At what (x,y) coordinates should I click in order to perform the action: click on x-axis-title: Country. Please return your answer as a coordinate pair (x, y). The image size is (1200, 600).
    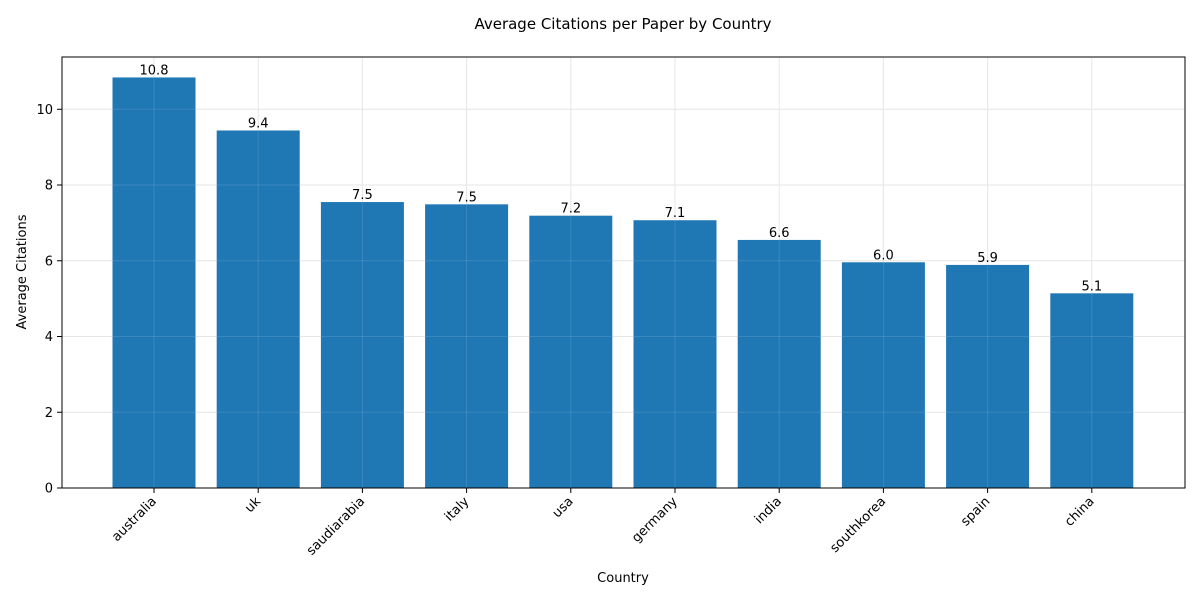
    Looking at the image, I should click on (623, 578).